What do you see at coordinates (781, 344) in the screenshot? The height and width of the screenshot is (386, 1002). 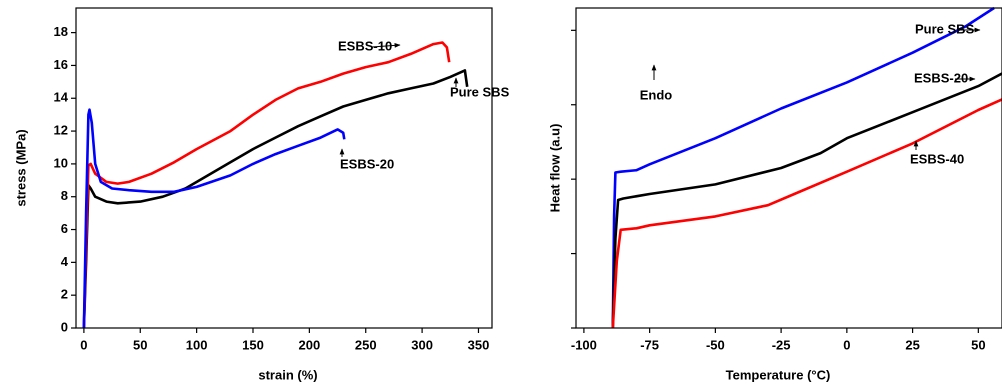 I see `x-tick-label: -25` at bounding box center [781, 344].